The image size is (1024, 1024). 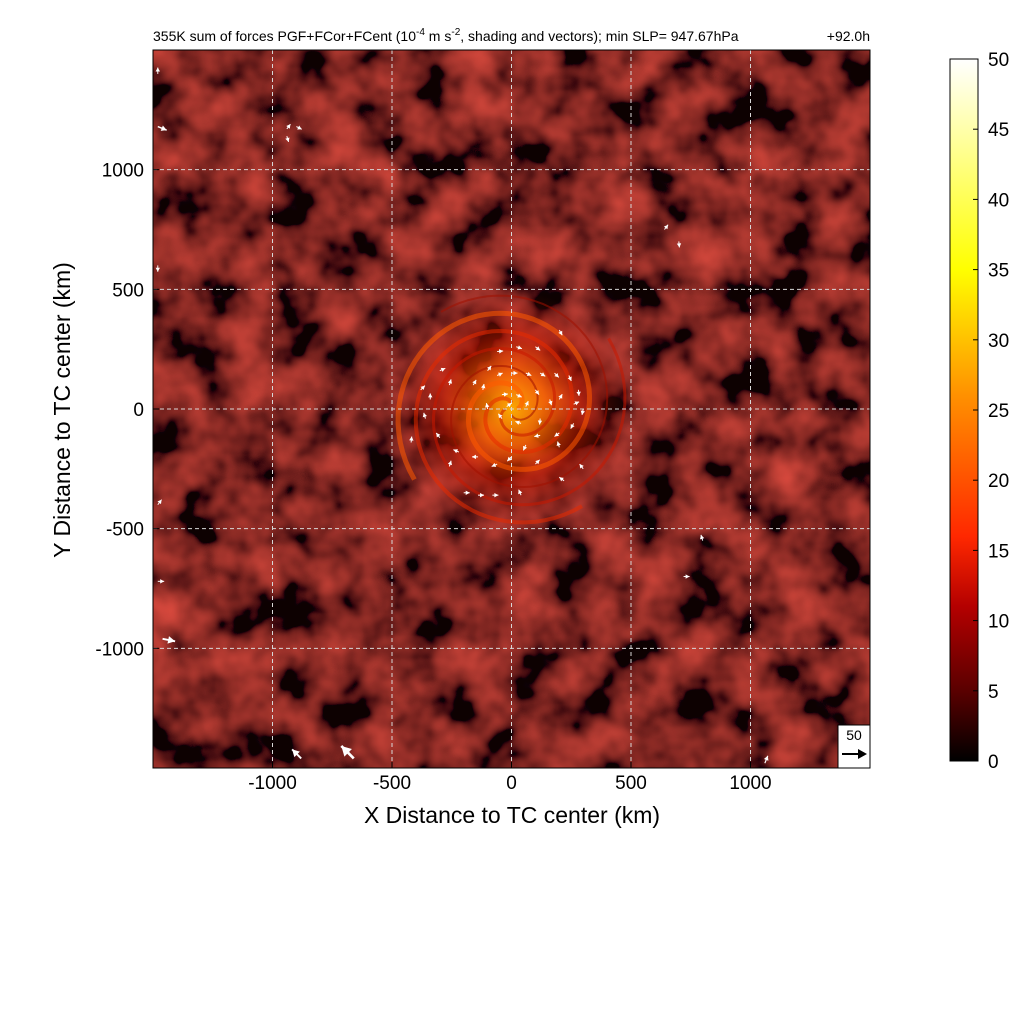 I want to click on spiral-rainbands, so click(x=511, y=409).